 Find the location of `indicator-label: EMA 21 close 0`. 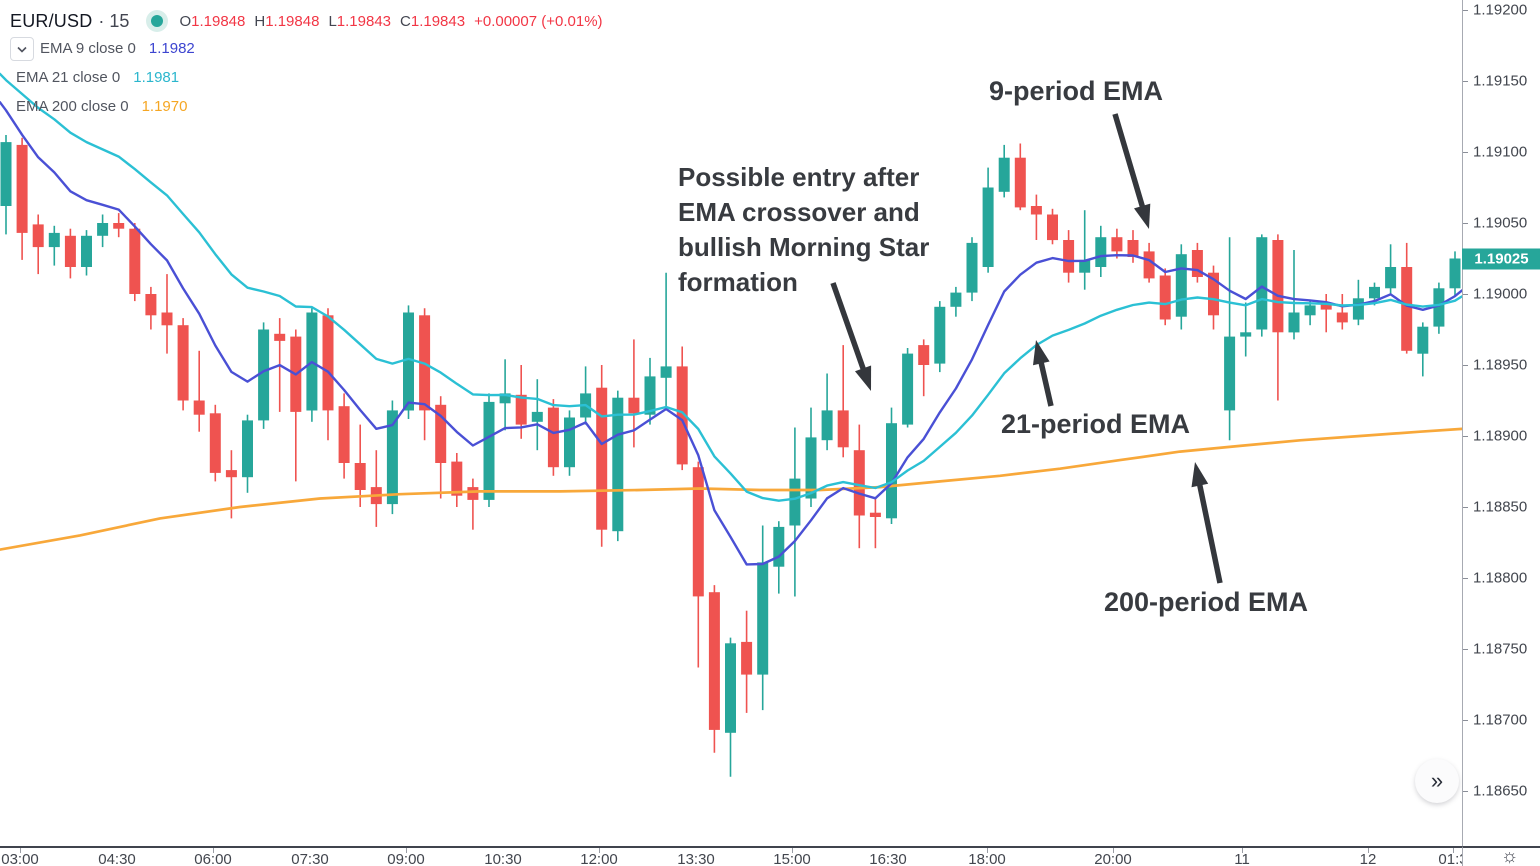

indicator-label: EMA 21 close 0 is located at coordinates (68, 77).